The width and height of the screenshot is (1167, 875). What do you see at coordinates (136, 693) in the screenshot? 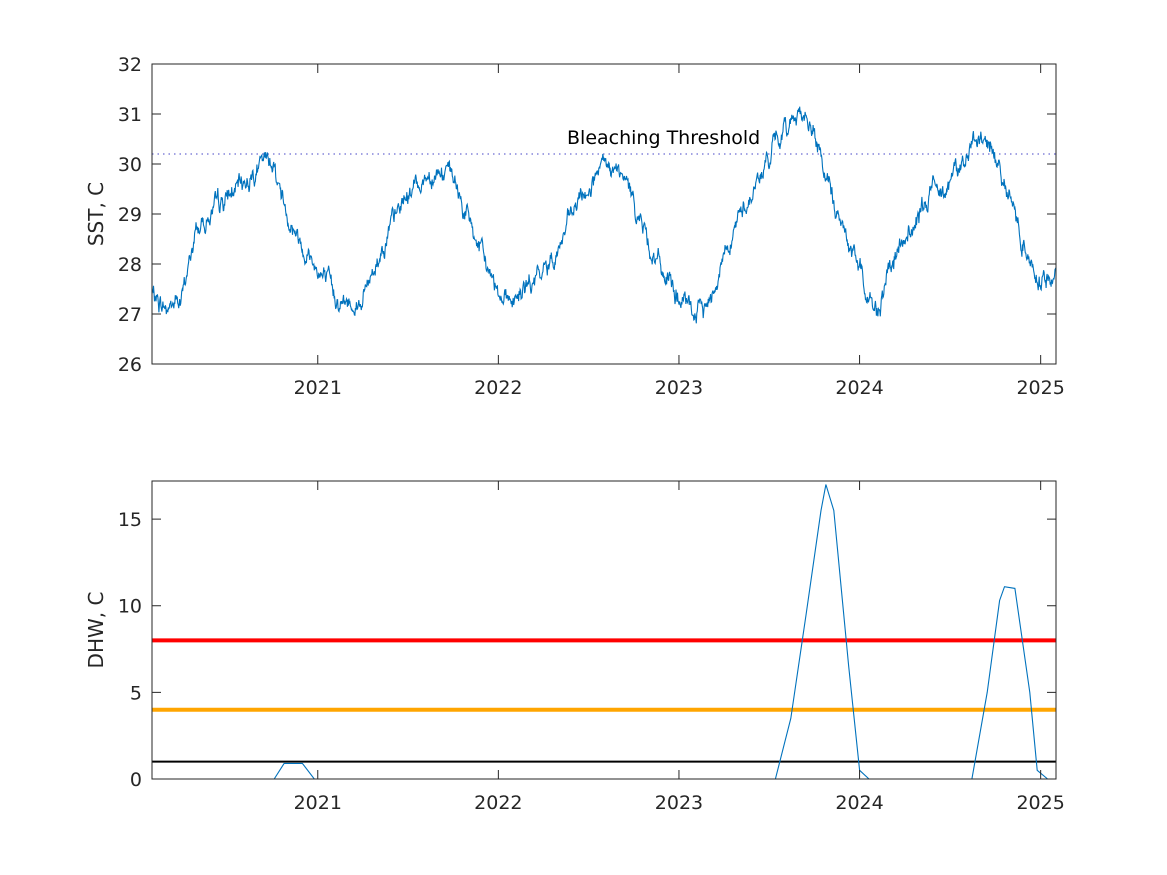
I see `y-tick-label: 5` at bounding box center [136, 693].